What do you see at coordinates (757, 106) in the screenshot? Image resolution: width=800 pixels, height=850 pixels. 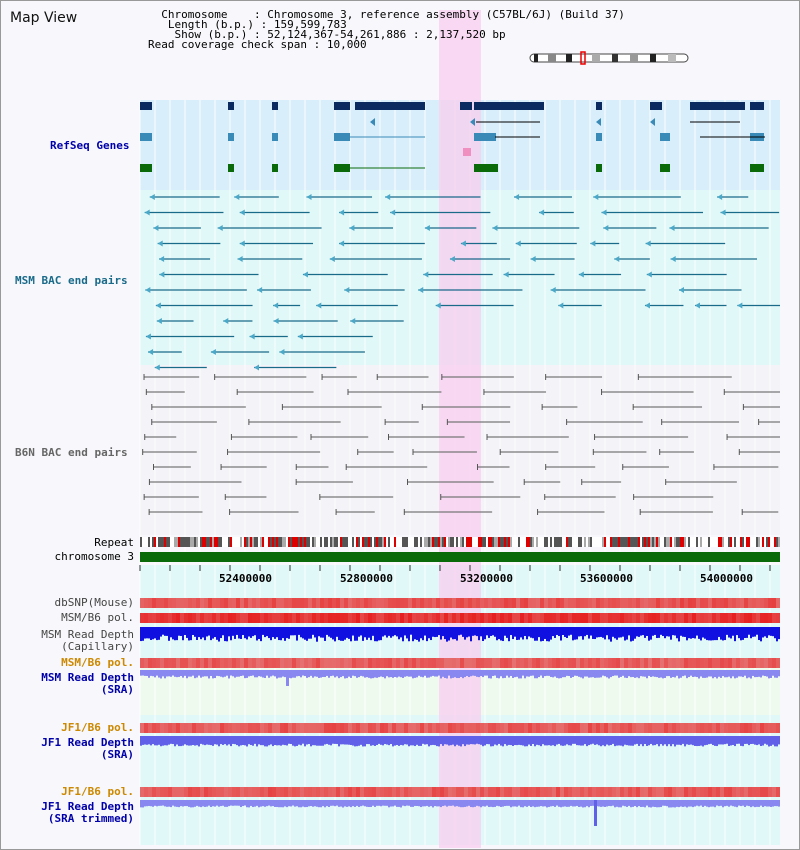 I see `refseq-gene` at bounding box center [757, 106].